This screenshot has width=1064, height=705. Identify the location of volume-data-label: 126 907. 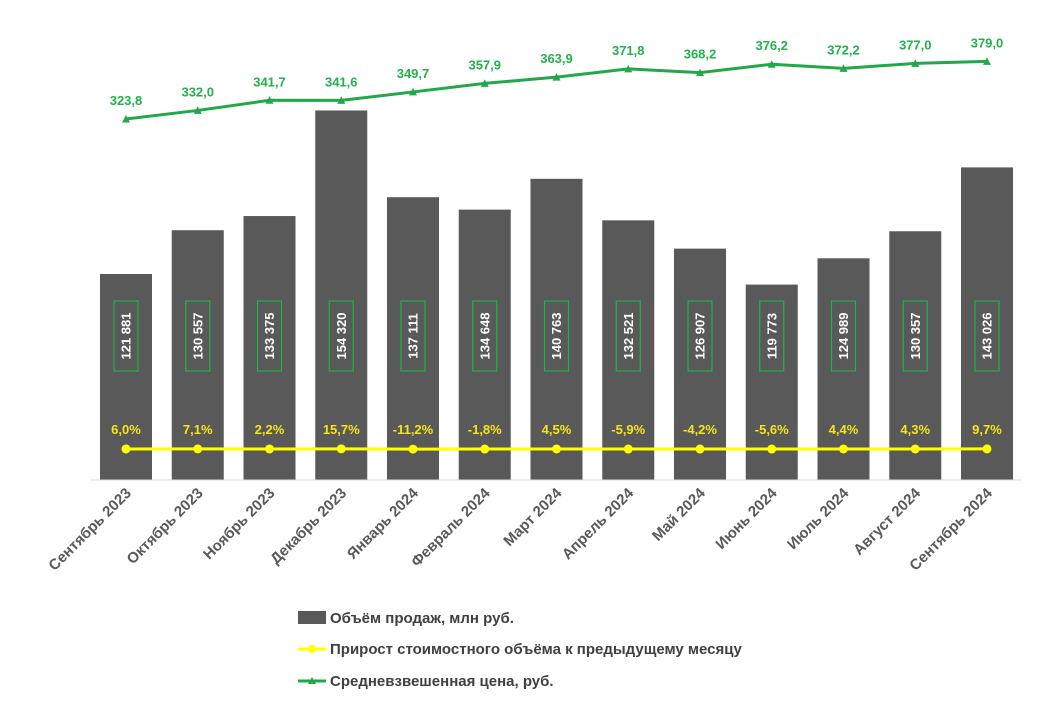
(700, 336).